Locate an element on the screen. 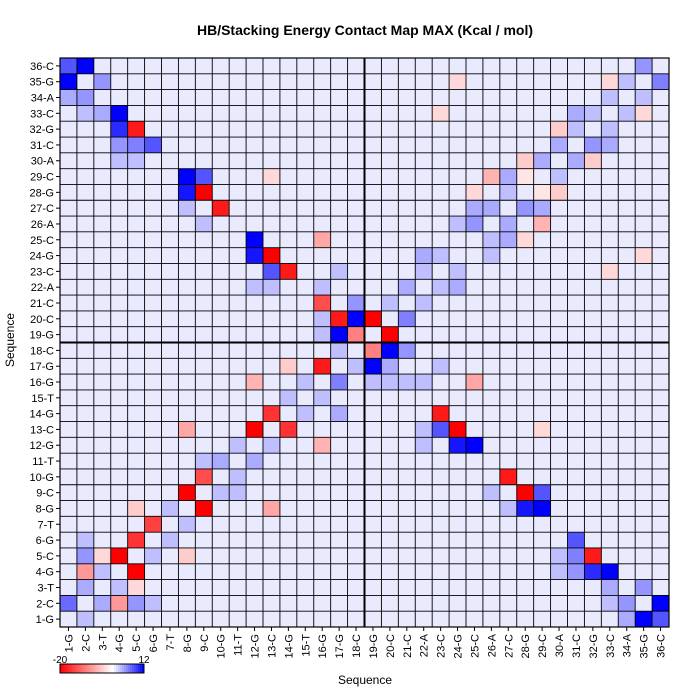  y-tick-label: 23-C is located at coordinates (42, 272).